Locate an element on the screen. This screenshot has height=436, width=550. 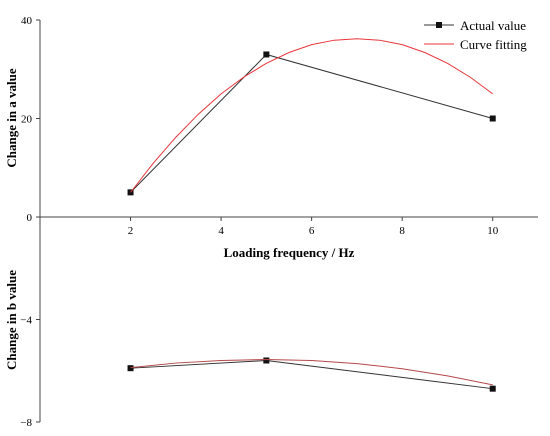
legend-fit-label: Curve fitting is located at coordinates (493, 44).